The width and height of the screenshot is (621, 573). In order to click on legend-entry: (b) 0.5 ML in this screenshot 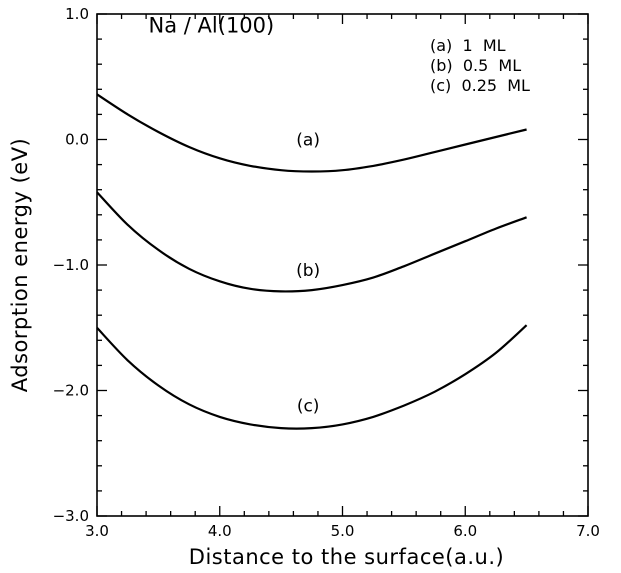, I will do `click(475, 65)`.